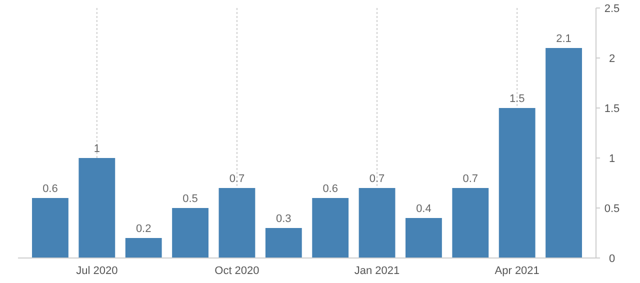 This screenshot has width=640, height=283. What do you see at coordinates (517, 99) in the screenshot?
I see `data-label: 1.5` at bounding box center [517, 99].